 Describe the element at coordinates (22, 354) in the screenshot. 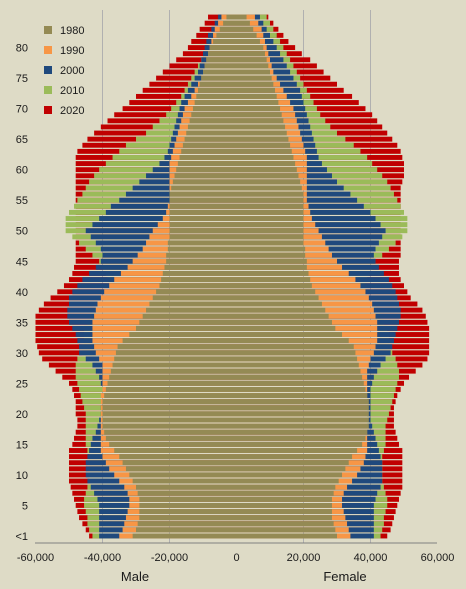

I see `y-tick-label: 30` at that location.